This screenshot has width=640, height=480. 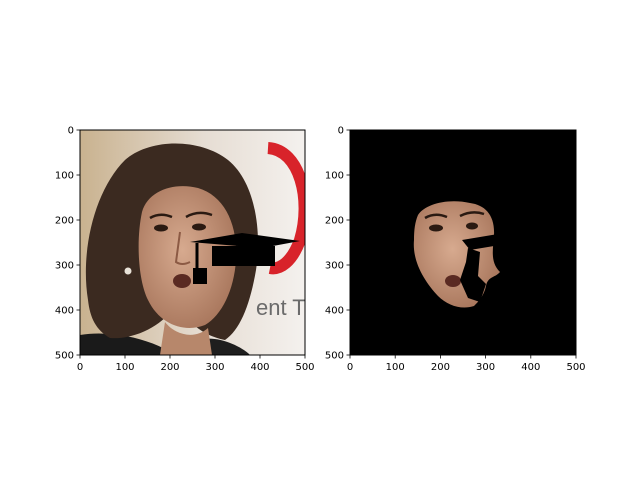 I want to click on left-y-tick-label: 0, so click(x=71, y=131).